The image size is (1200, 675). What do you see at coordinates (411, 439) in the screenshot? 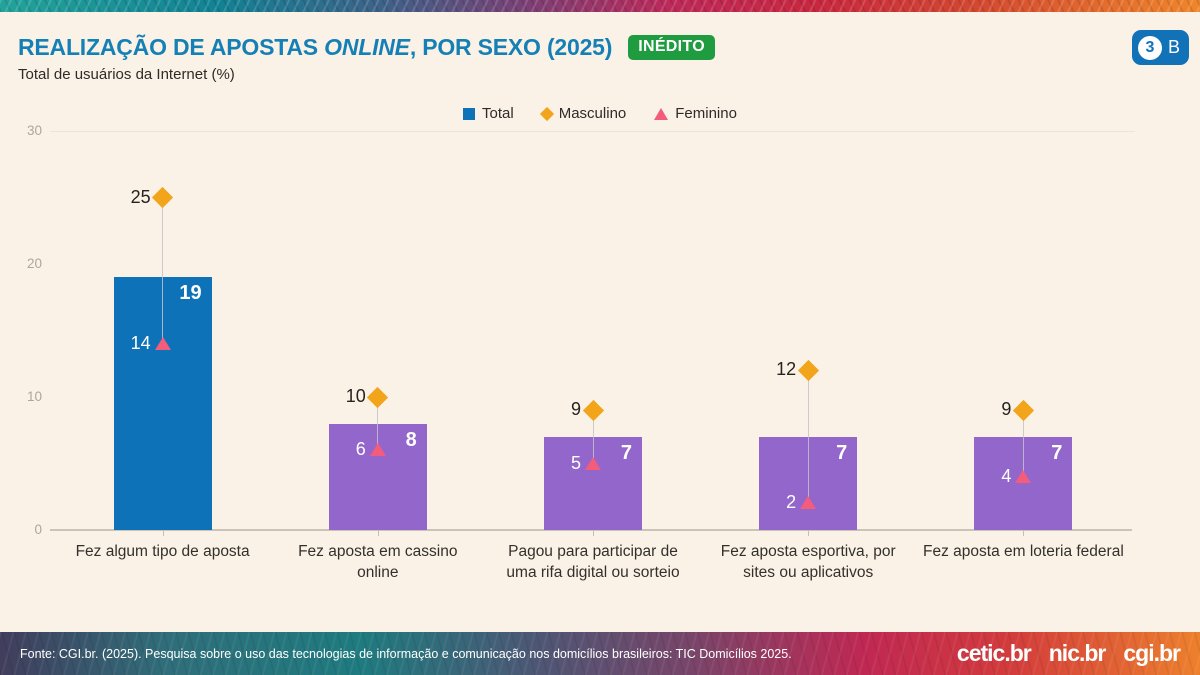
I see `total-value-label: 8` at bounding box center [411, 439].